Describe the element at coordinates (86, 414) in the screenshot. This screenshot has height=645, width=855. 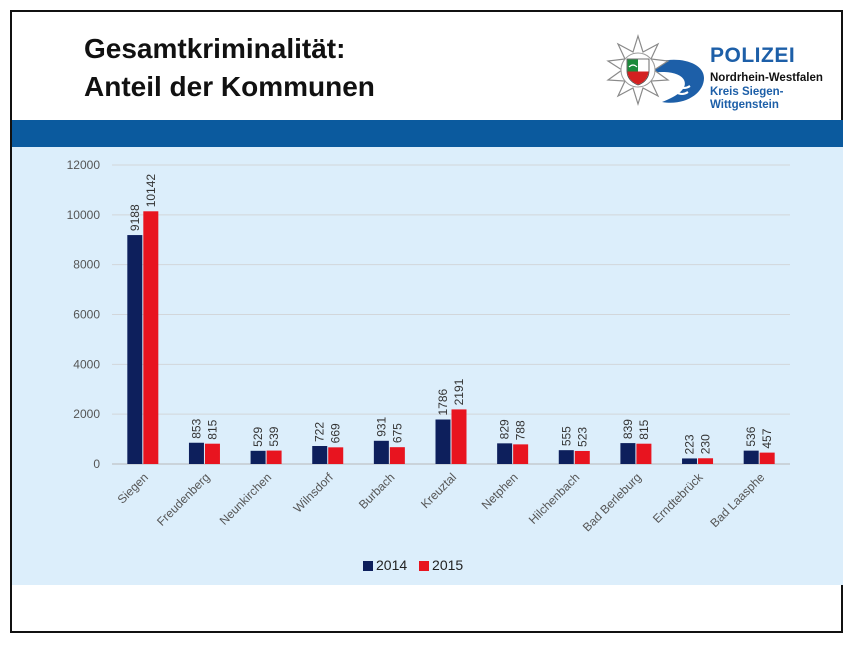
I see `y-tick-label-2000: 2000` at that location.